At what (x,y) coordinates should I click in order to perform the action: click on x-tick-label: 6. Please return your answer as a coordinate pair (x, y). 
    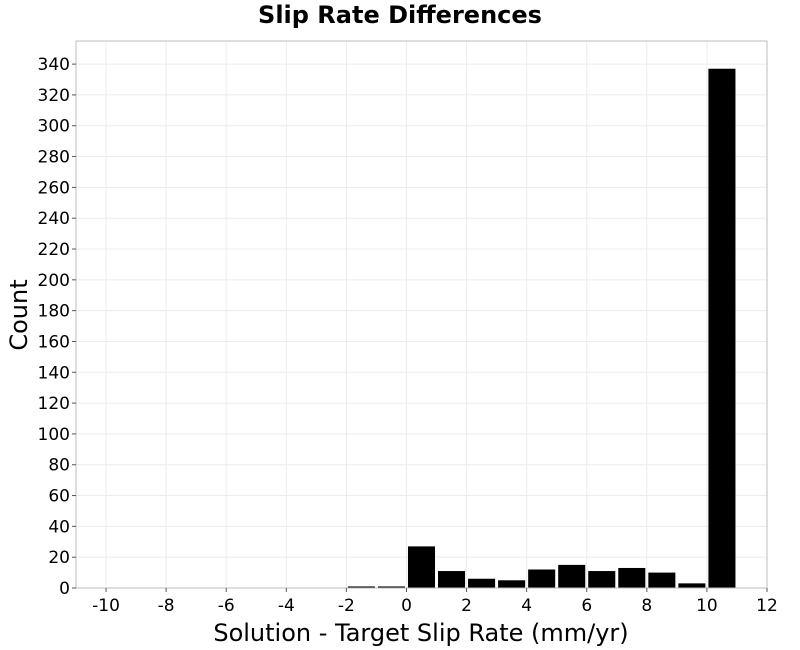
    Looking at the image, I should click on (586, 606).